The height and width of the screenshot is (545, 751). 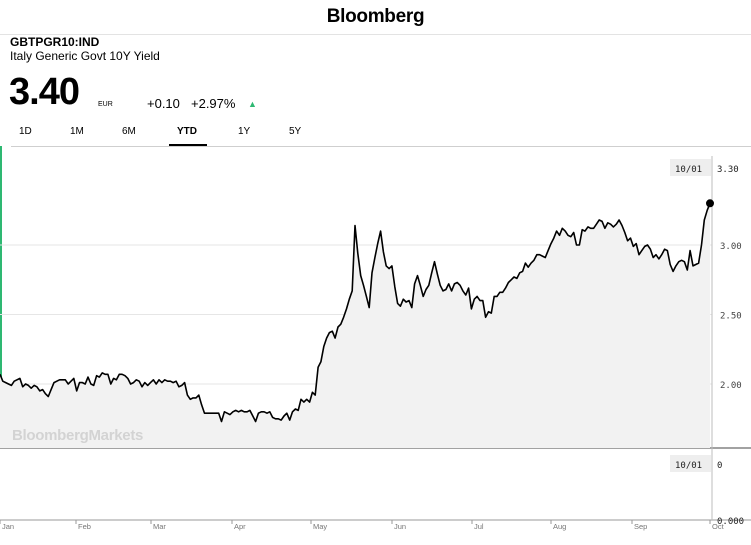 I want to click on security-name: Italy Generic Govt 10Y Yield, so click(x=85, y=56).